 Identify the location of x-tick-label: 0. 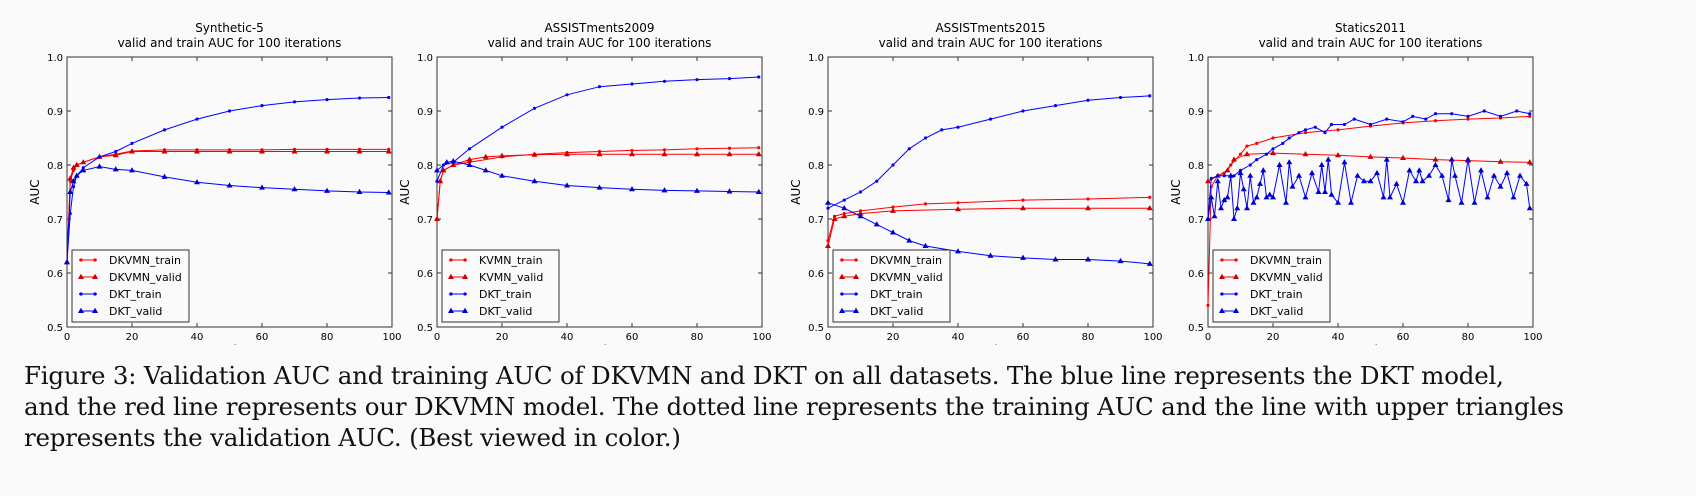
(67, 337).